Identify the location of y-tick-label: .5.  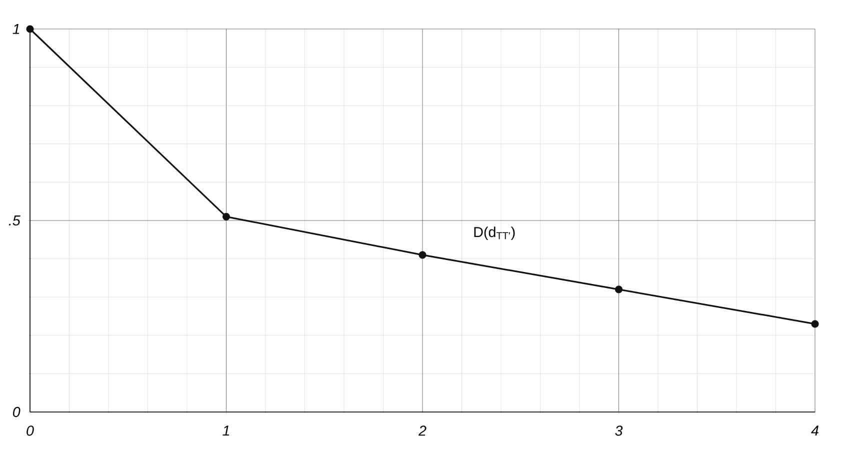
(14, 220).